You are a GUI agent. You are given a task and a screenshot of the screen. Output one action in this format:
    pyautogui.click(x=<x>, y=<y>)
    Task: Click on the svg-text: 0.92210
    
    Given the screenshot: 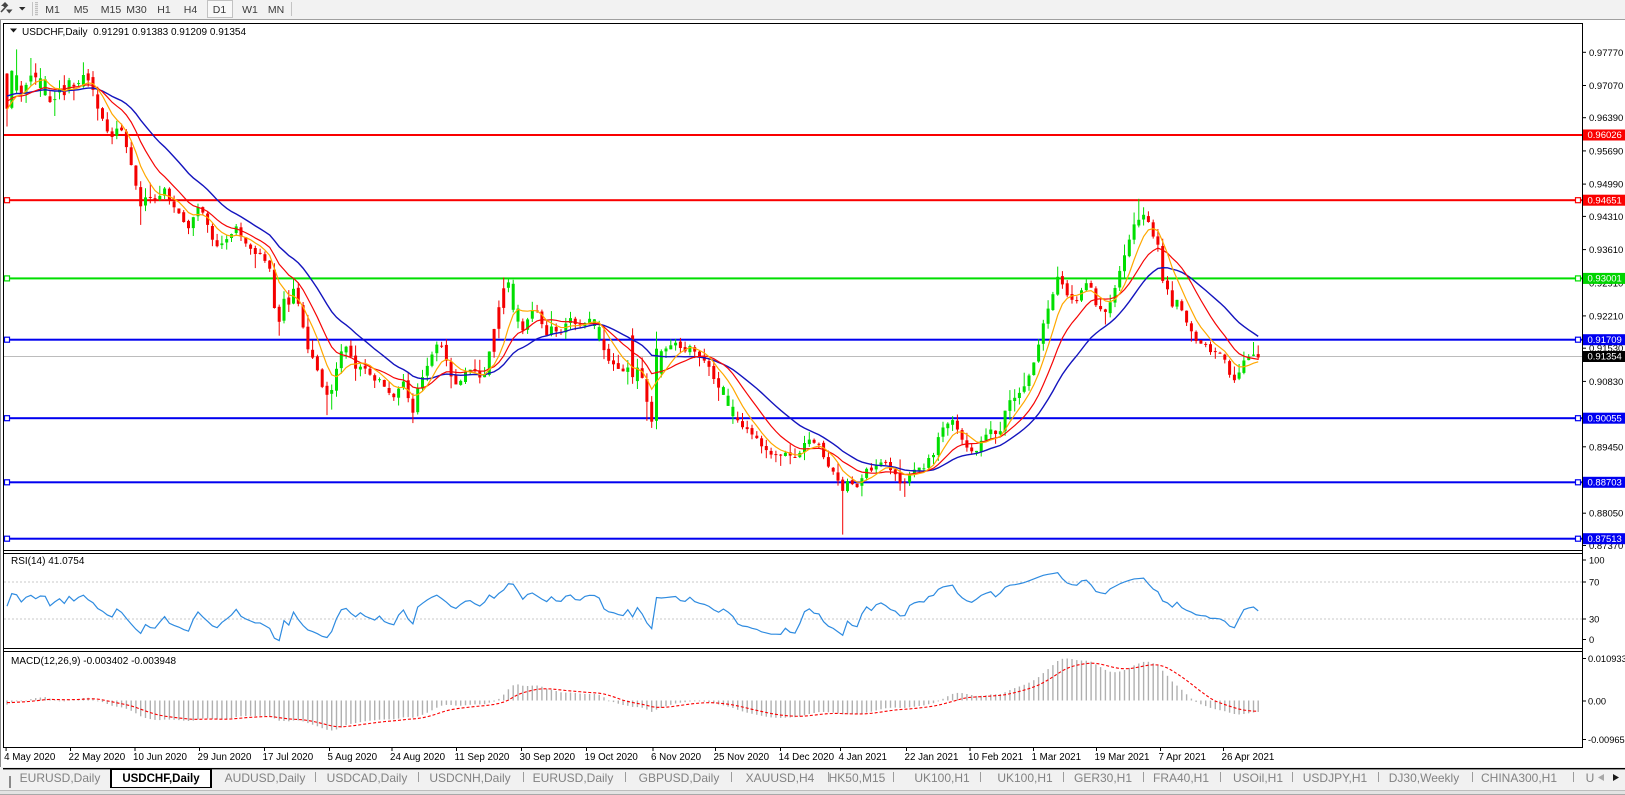 What is the action you would take?
    pyautogui.click(x=1606, y=316)
    